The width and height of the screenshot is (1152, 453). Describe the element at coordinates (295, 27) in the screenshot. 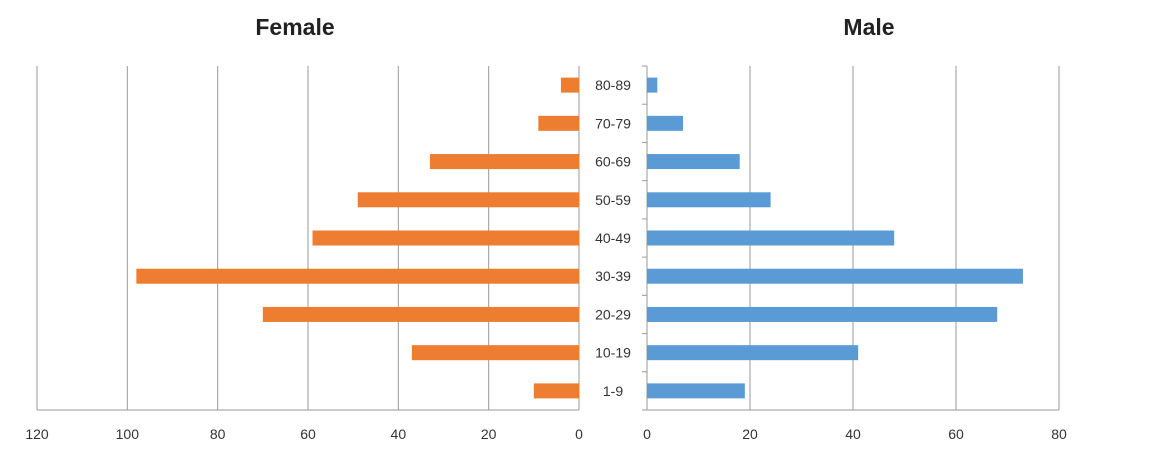

I see `female-chart-title: Female` at that location.